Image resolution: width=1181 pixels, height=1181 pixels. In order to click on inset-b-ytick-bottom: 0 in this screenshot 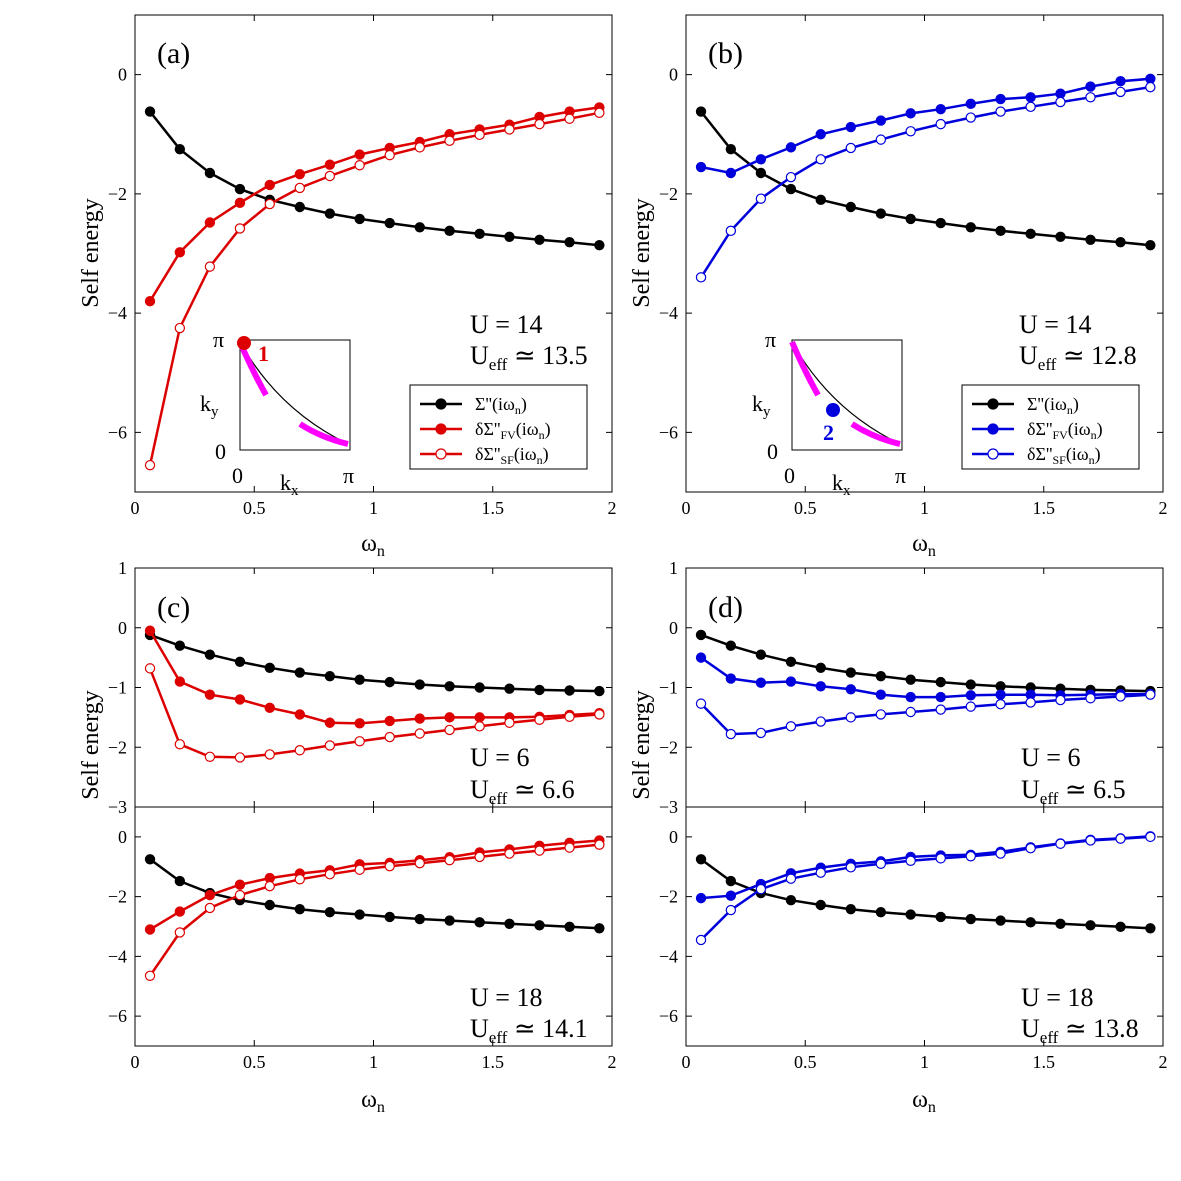, I will do `click(772, 451)`.